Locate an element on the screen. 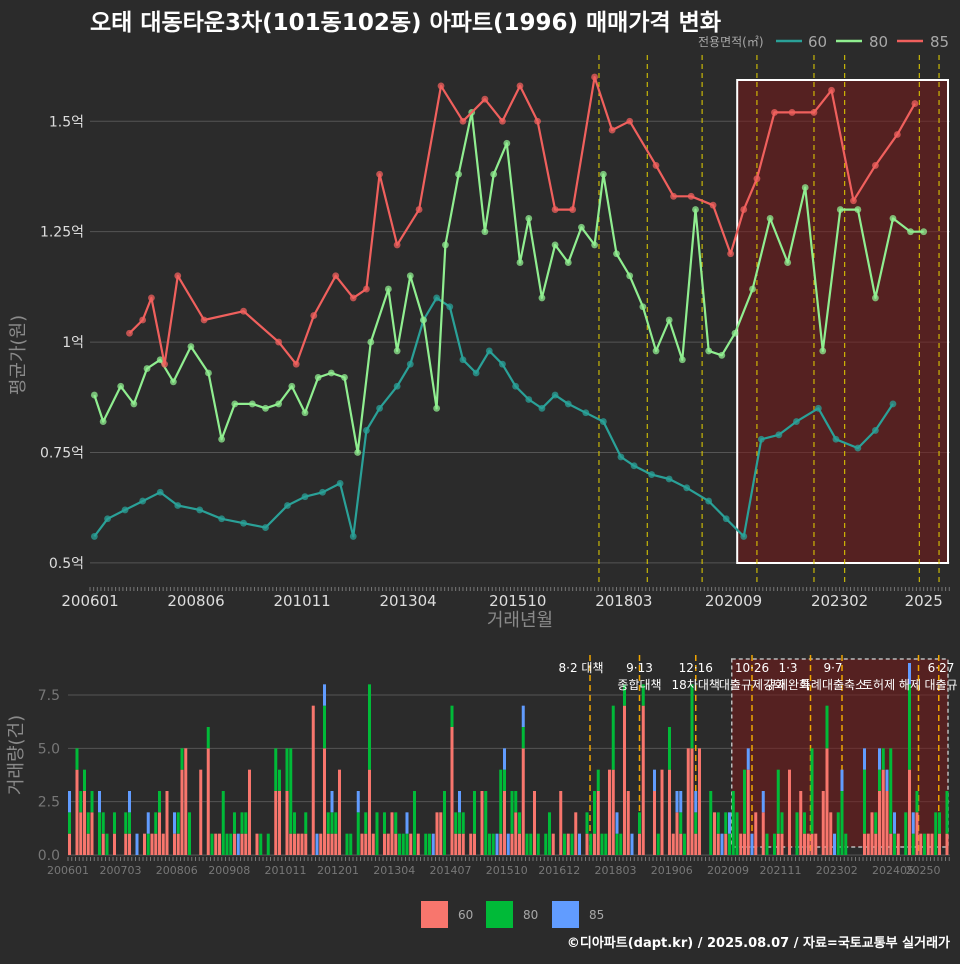 This screenshot has width=960, height=964. bottom-x-tick-label: 202009 is located at coordinates (728, 870).